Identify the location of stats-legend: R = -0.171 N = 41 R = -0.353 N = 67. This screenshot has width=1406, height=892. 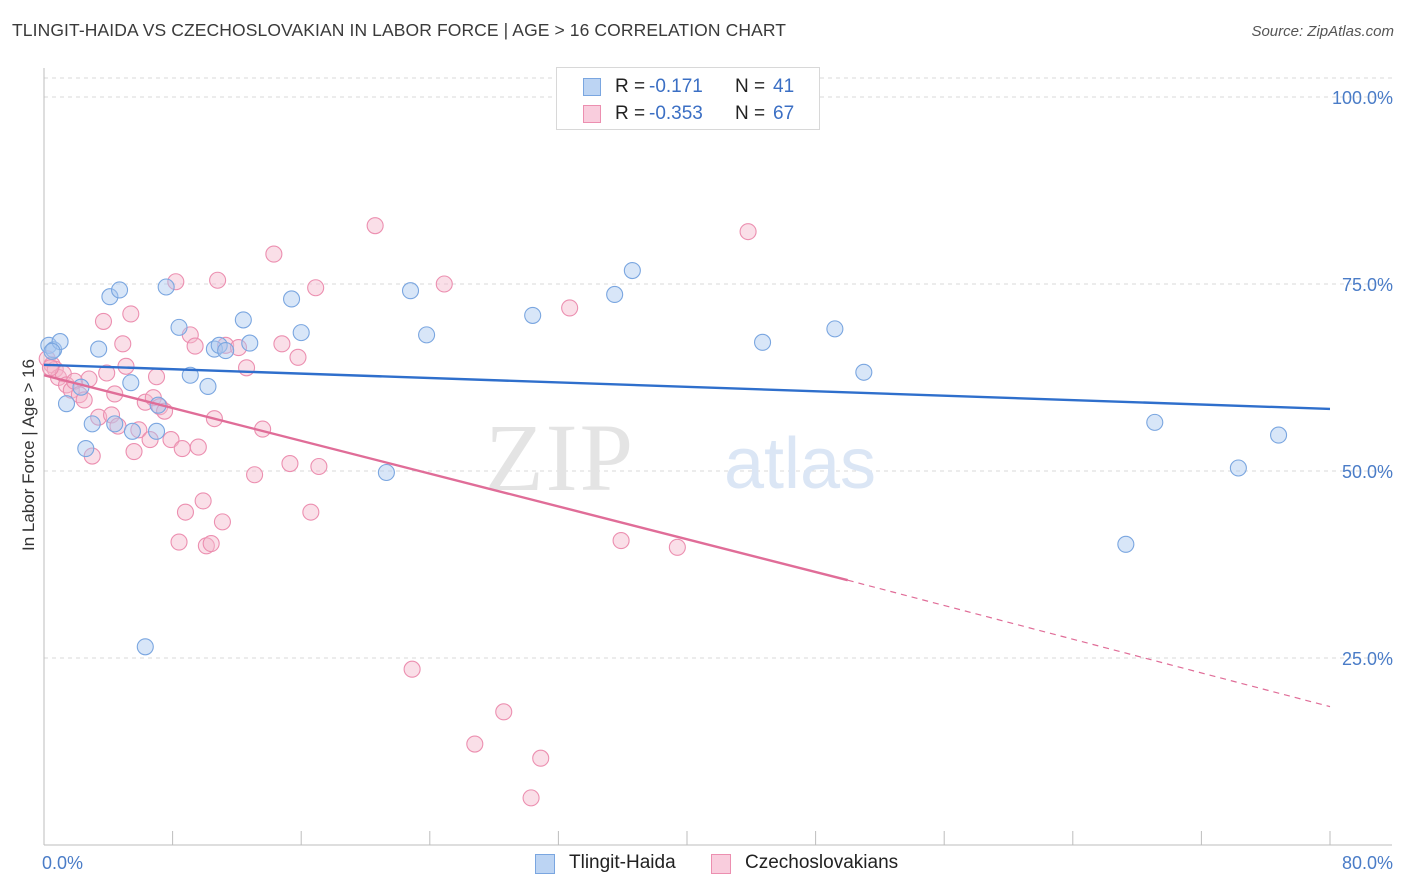
(688, 98).